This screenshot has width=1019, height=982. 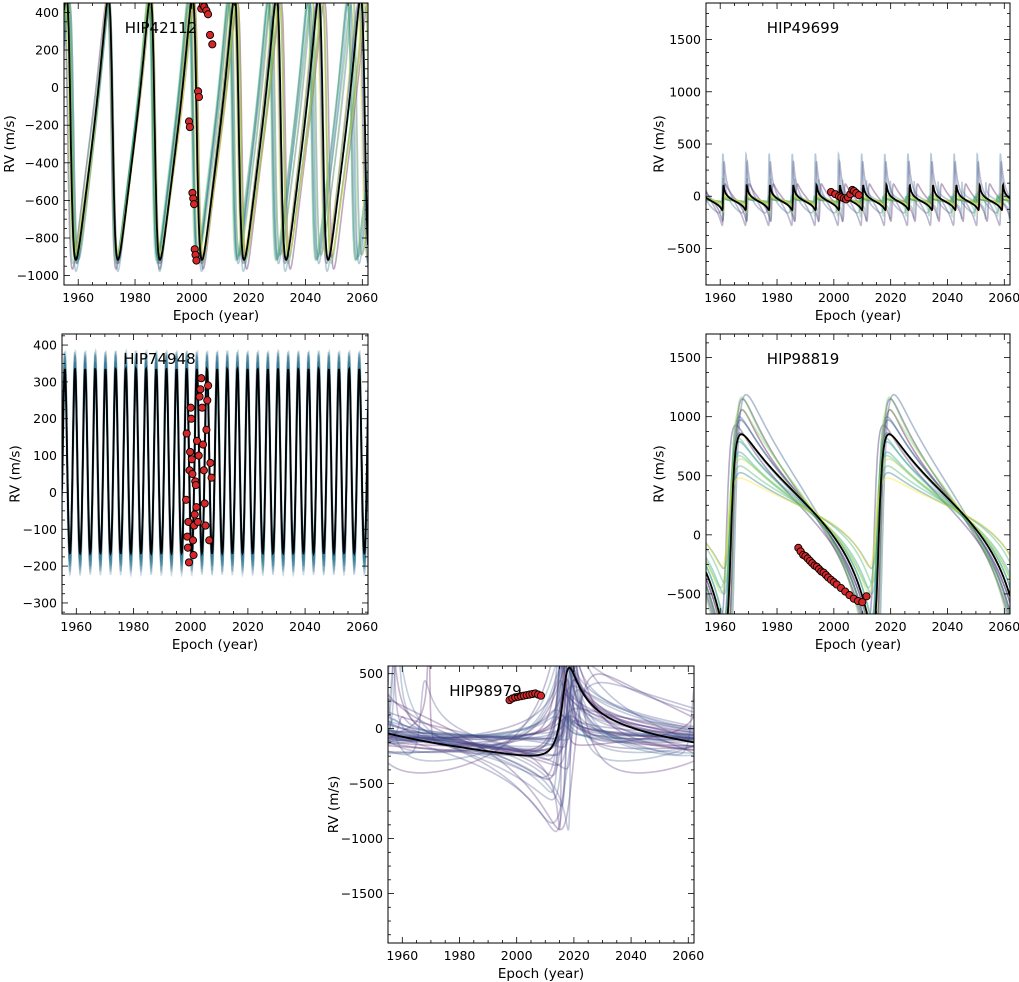 What do you see at coordinates (689, 144) in the screenshot?
I see `y-tick-label-2-500: 500` at bounding box center [689, 144].